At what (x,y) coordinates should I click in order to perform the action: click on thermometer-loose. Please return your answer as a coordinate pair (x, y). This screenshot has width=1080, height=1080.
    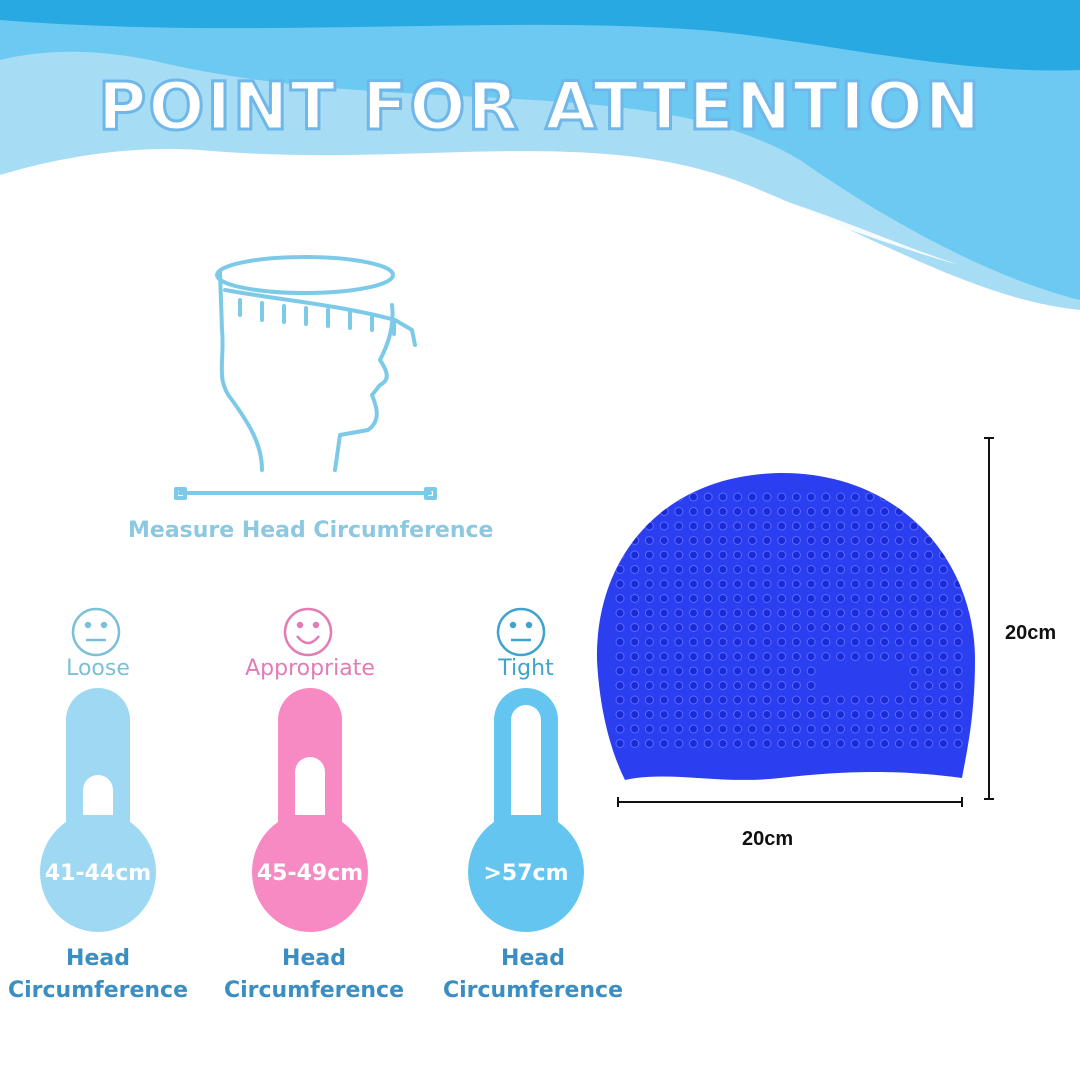
    Looking at the image, I should click on (98, 769).